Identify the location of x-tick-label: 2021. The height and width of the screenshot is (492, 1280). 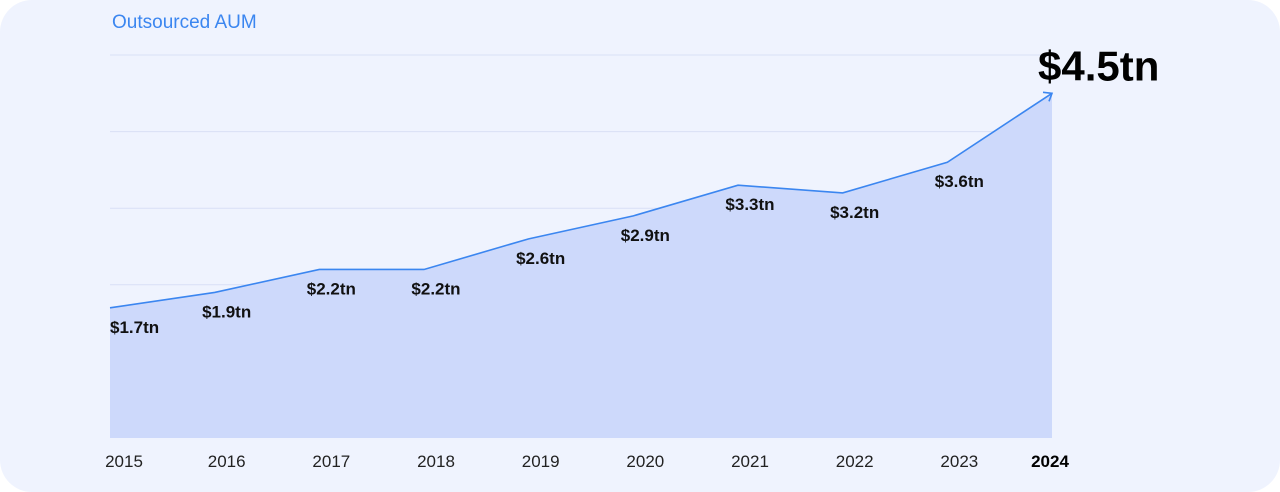
(750, 461).